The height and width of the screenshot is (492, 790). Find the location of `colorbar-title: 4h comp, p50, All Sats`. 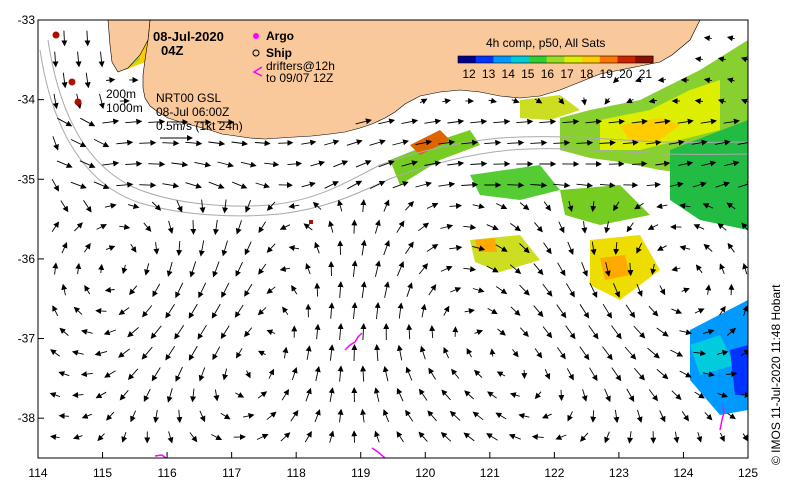

colorbar-title: 4h comp, p50, All Sats is located at coordinates (545, 43).